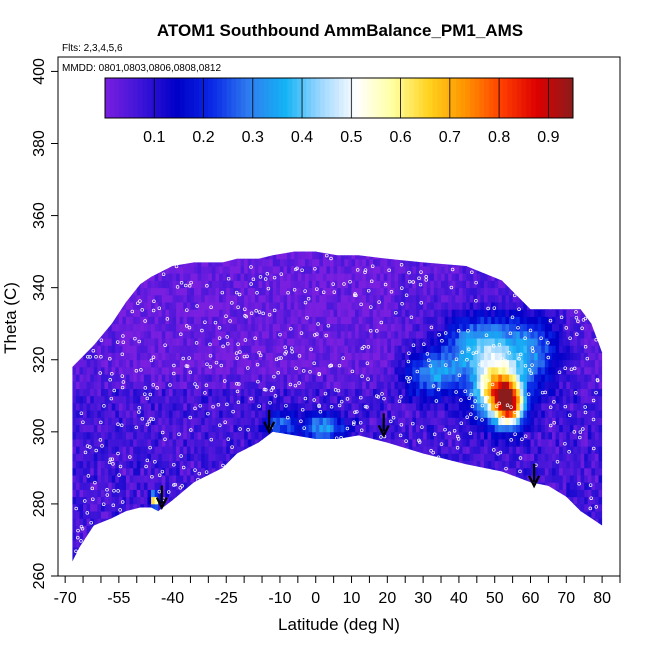  Describe the element at coordinates (379, 98) in the screenshot. I see `colorbar-swatch` at that location.